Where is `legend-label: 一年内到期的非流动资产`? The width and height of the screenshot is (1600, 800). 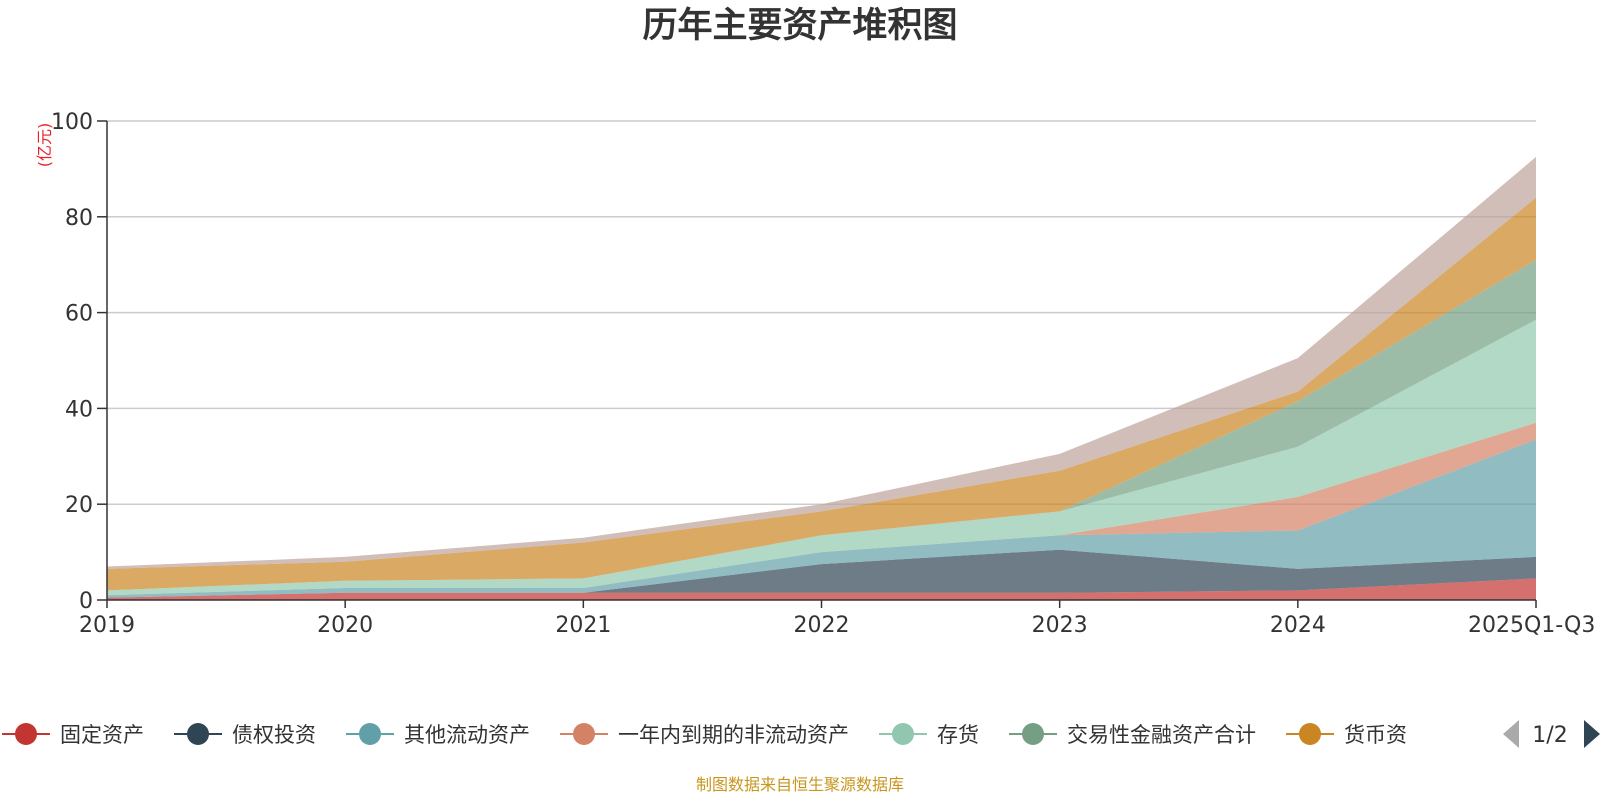
legend-label: 一年内到期的非流动资产 is located at coordinates (733, 735).